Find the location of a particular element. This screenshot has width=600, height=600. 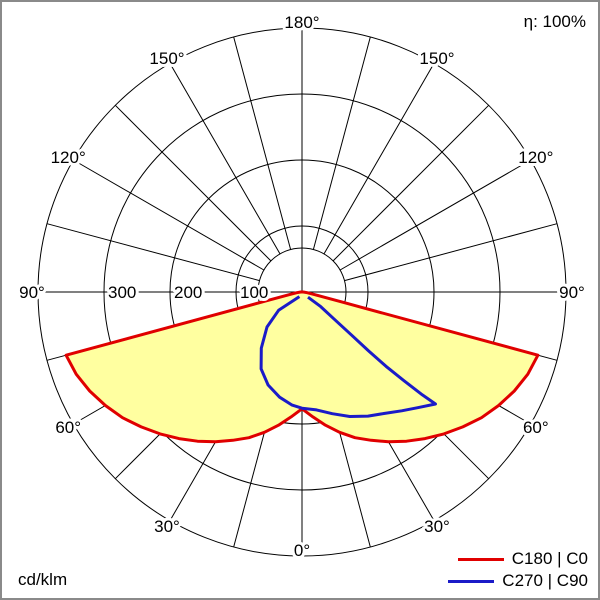

legend-label-c0: C180 | C0 is located at coordinates (549, 558).